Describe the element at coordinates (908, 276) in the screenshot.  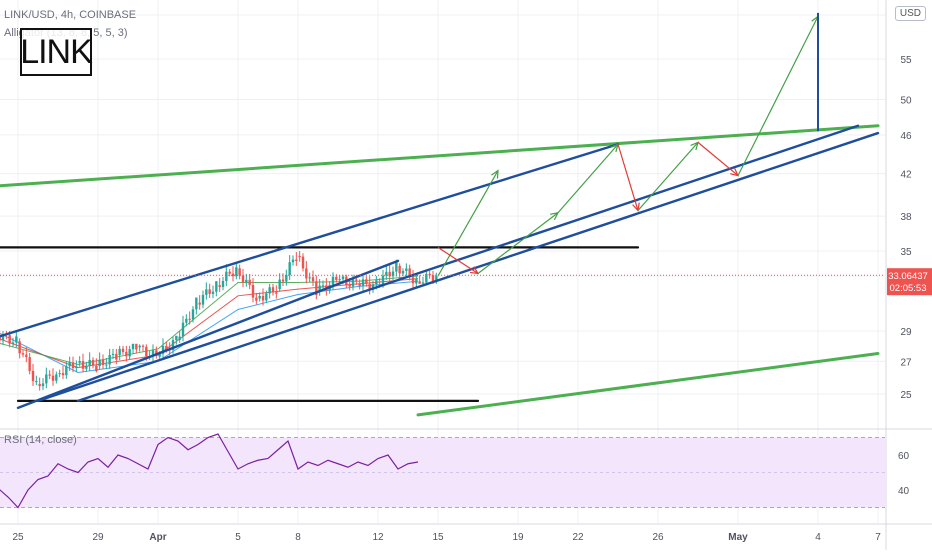
I see `current-price-value: 33.06437` at that location.